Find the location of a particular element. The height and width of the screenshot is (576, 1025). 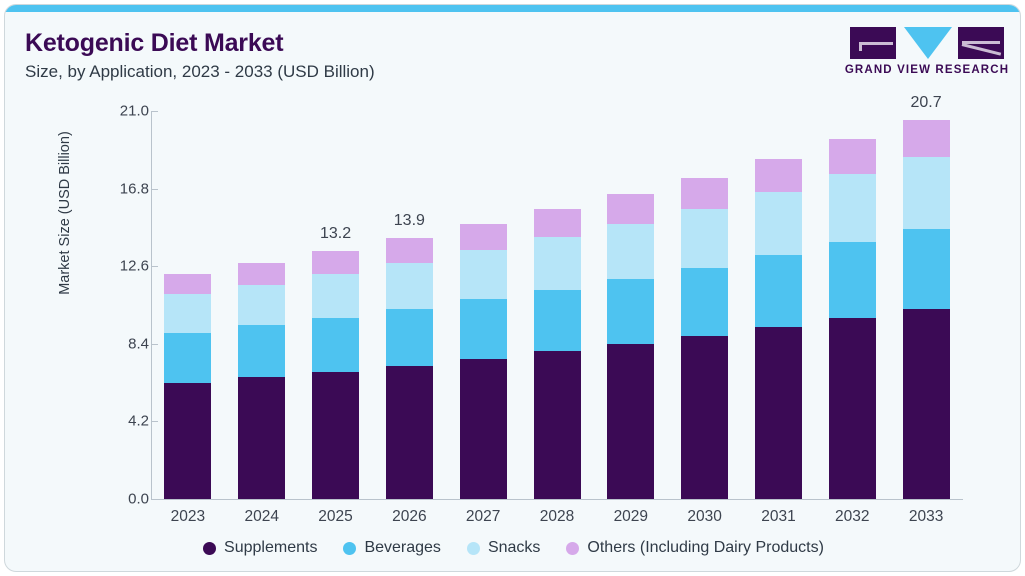

x-axis-tick-label: 2032 is located at coordinates (852, 516).